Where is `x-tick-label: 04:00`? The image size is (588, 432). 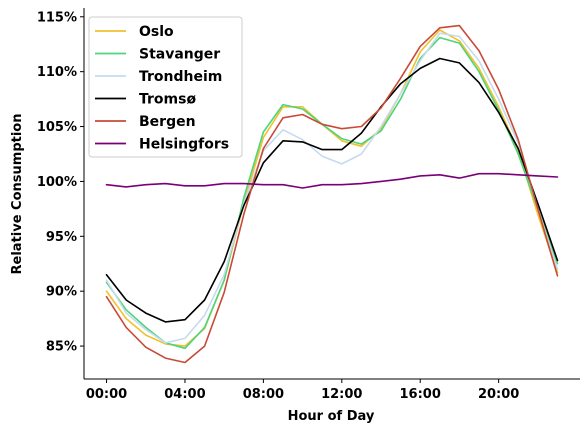 x-tick-label: 04:00 is located at coordinates (184, 394).